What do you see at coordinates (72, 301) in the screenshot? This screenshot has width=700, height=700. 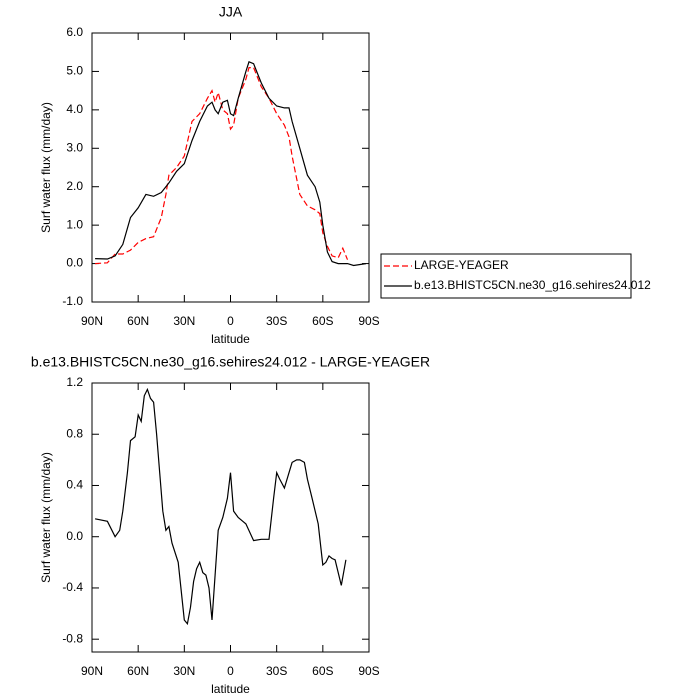 I see `y-tick-label: -1.0` at bounding box center [72, 301].